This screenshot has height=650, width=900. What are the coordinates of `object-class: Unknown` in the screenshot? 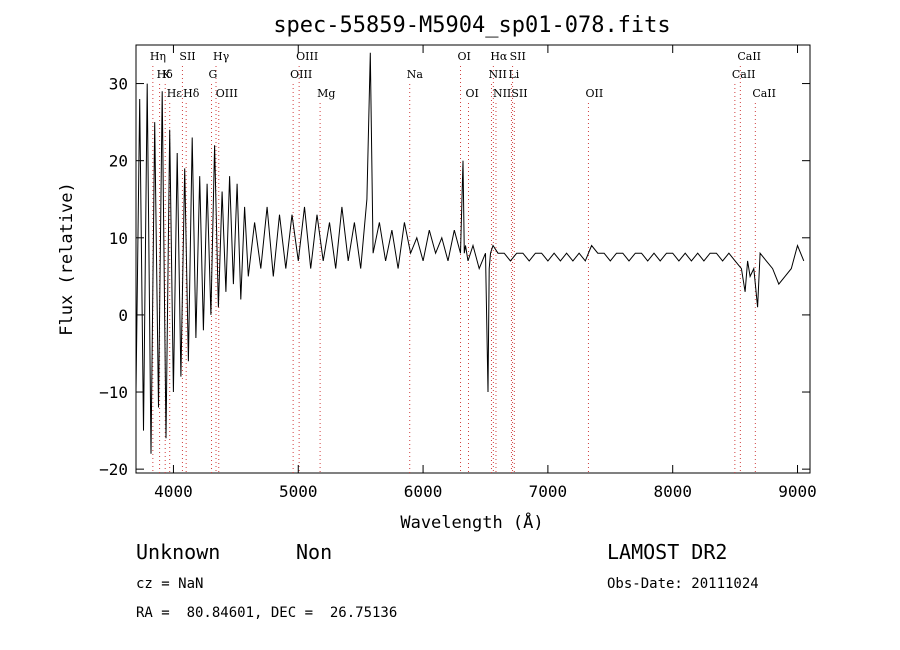 It's located at (178, 552).